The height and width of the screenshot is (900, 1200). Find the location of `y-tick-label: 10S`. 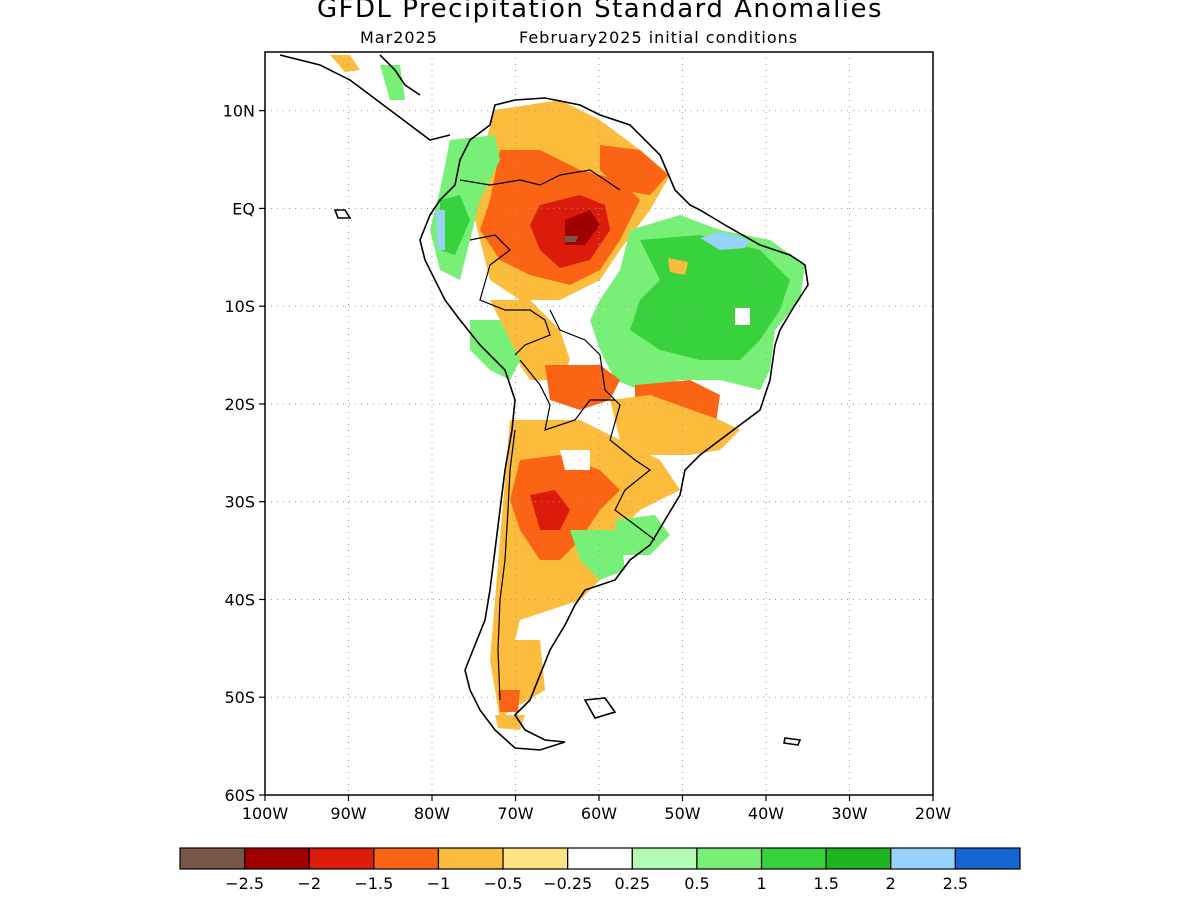

y-tick-label: 10S is located at coordinates (239, 306).